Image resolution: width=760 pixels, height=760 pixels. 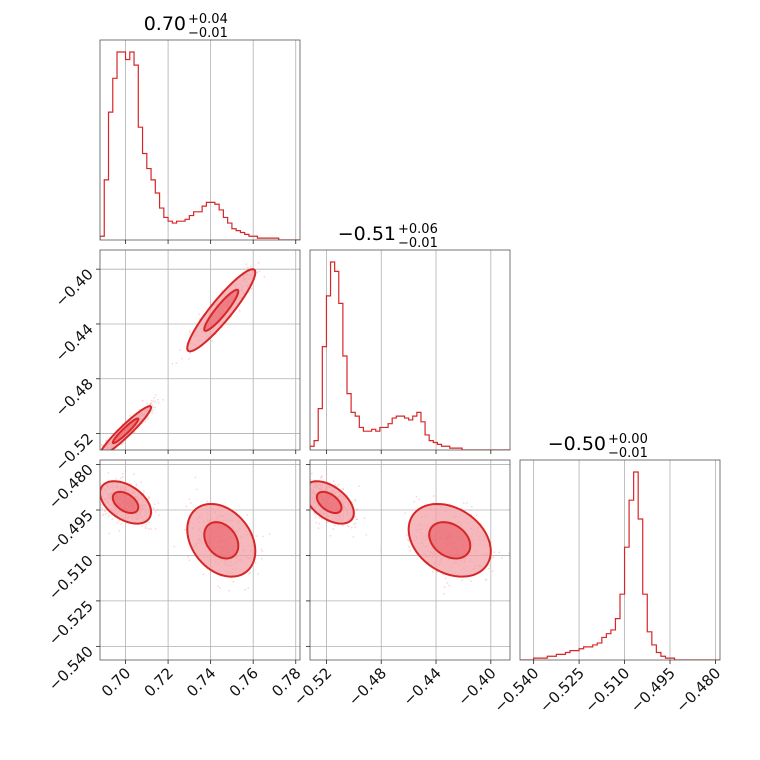 What do you see at coordinates (208, 19) in the screenshot?
I see `param-title-upper-0: +0.04` at bounding box center [208, 19].